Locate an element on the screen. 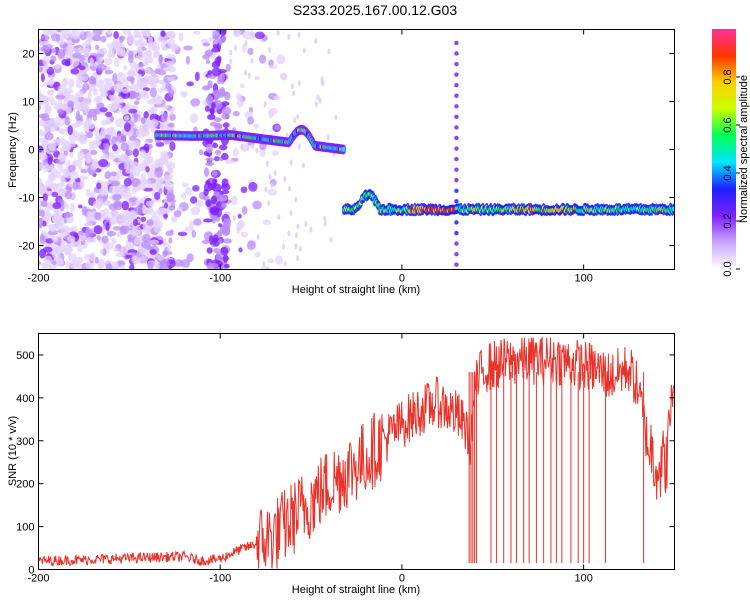  colorbar-ticks: 0.0 0.2 0.4 0.6 0.8 is located at coordinates (731, 173).